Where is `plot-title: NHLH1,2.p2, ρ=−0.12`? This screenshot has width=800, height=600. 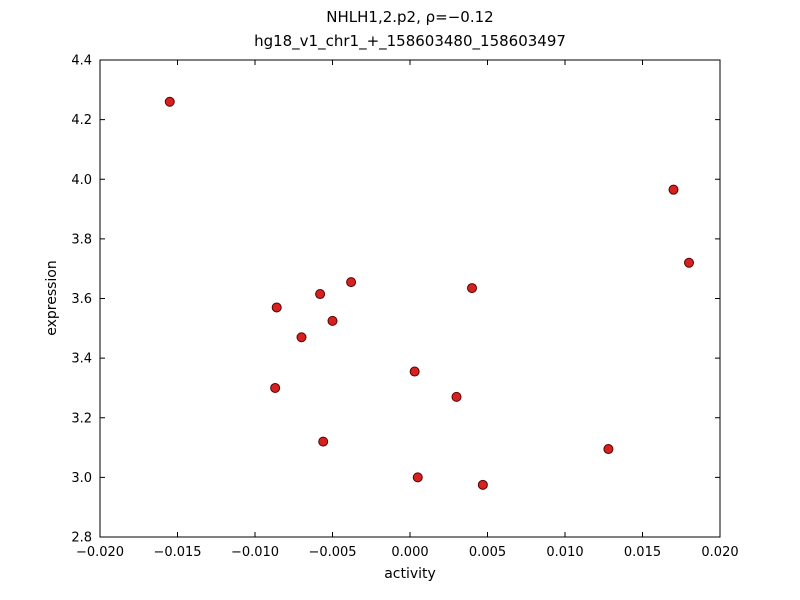 plot-title: NHLH1,2.p2, ρ=−0.12 is located at coordinates (409, 17).